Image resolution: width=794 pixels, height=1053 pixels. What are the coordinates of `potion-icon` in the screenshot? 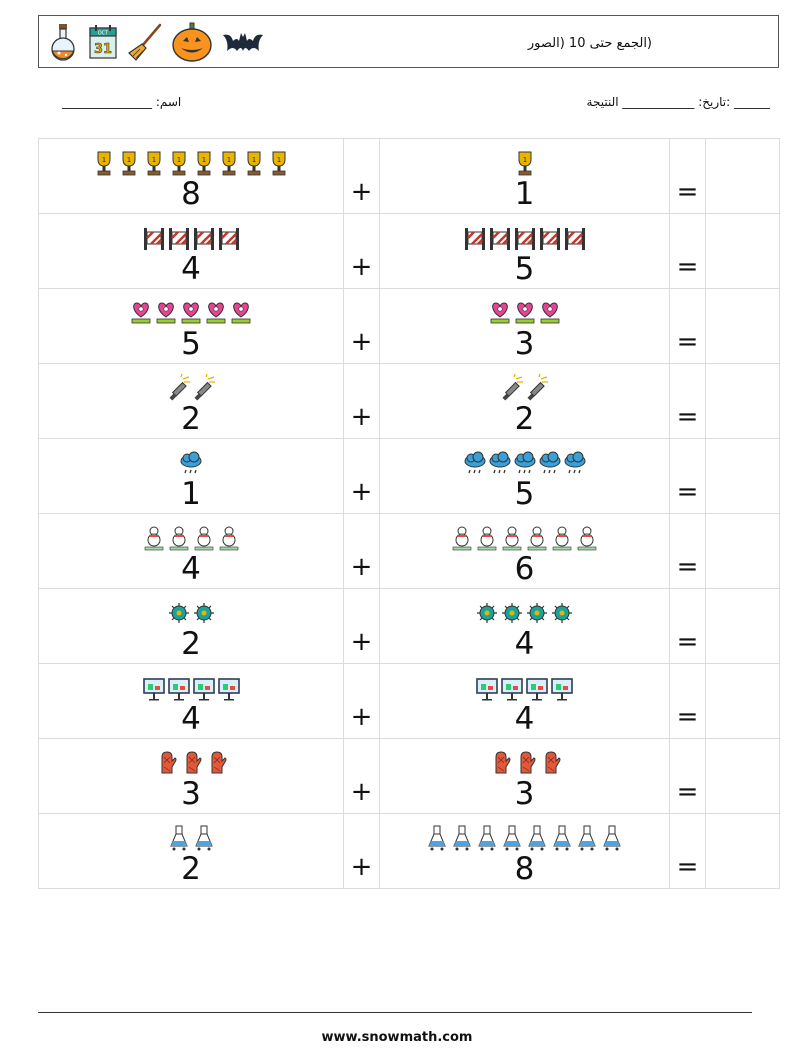 It's located at (63, 42).